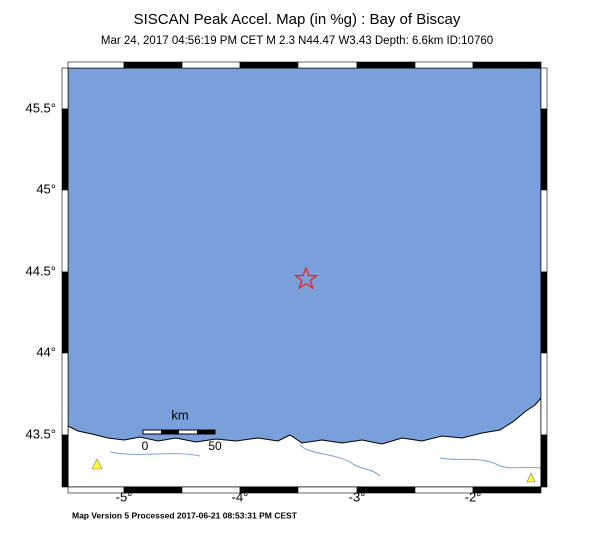  I want to click on lat-label: 43.5°, so click(40, 433).